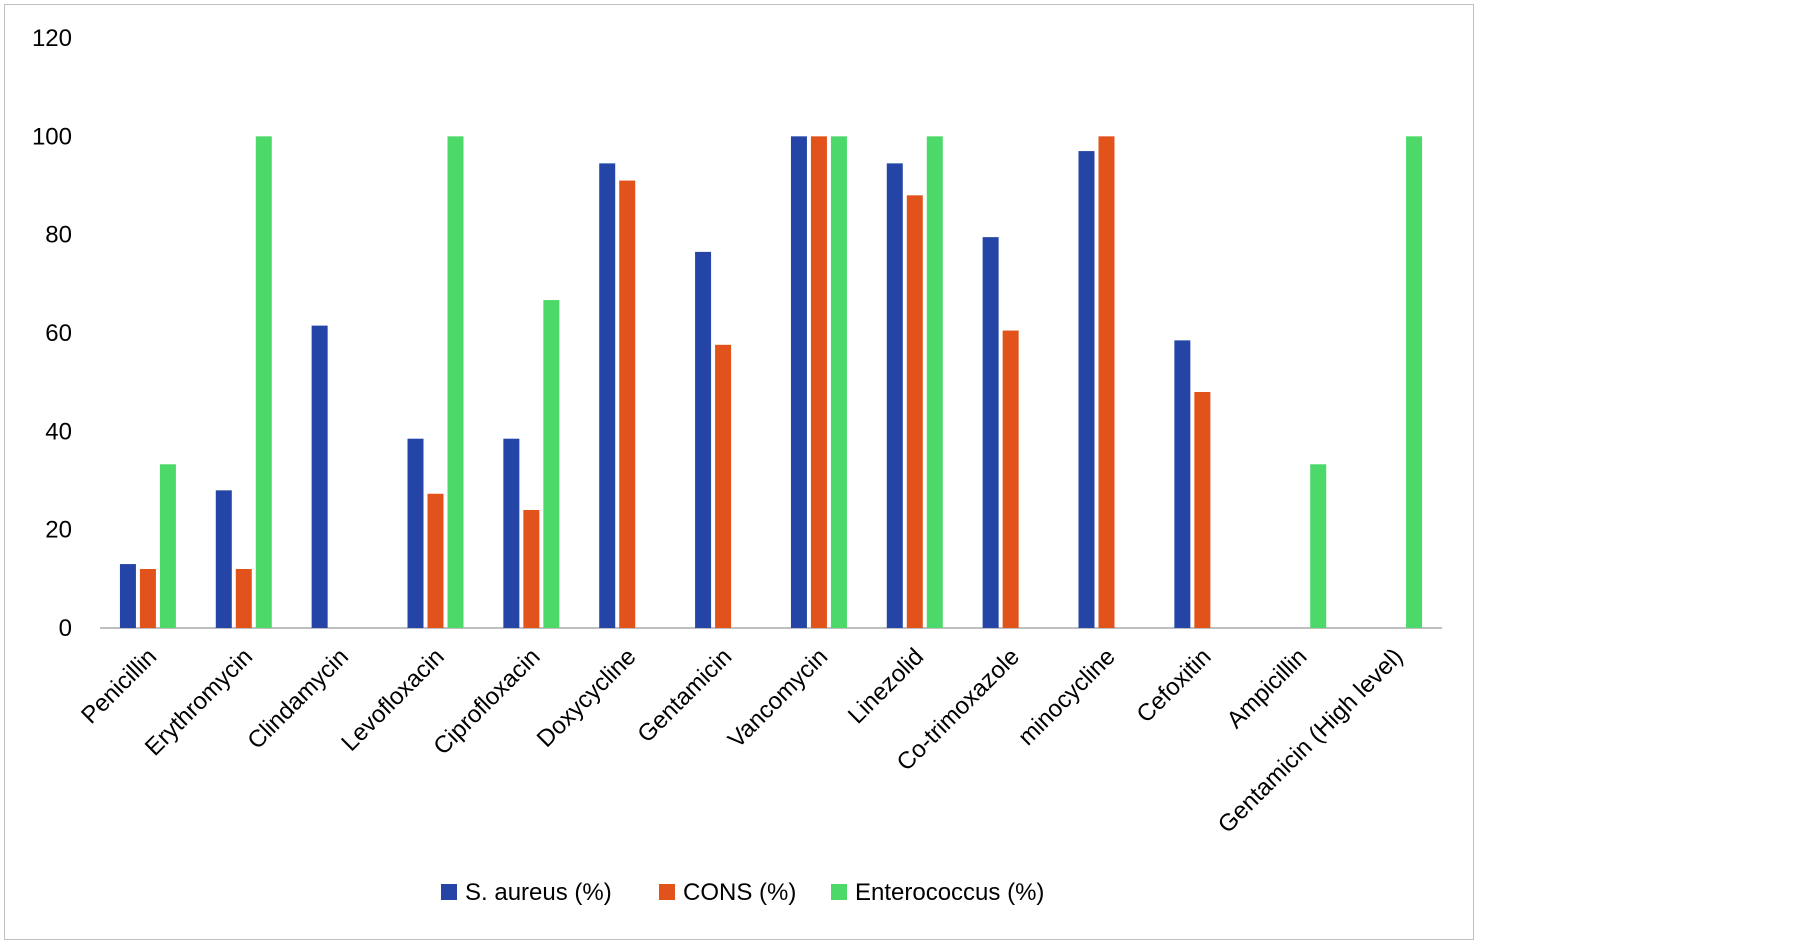 Image resolution: width=1797 pixels, height=945 pixels. Describe the element at coordinates (52, 38) in the screenshot. I see `y-tick-label: 120` at that location.